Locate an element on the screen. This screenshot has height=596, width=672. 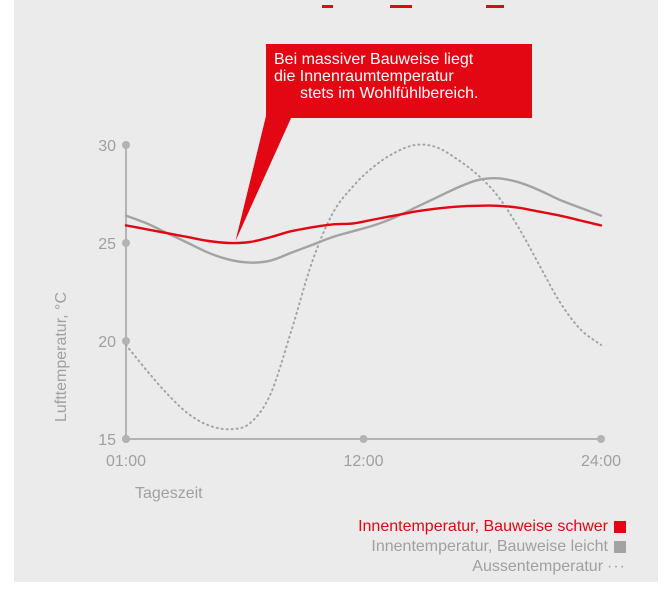
y-tick-label: 20 is located at coordinates (107, 342).